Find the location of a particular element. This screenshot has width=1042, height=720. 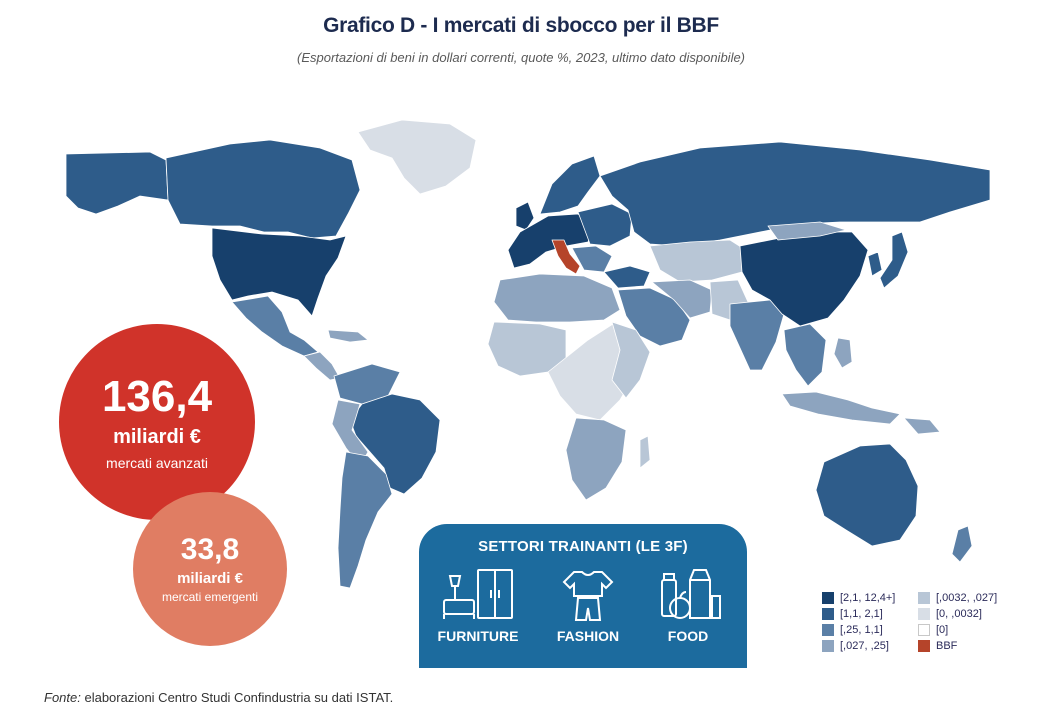

region-new-zealand is located at coordinates (962, 544).